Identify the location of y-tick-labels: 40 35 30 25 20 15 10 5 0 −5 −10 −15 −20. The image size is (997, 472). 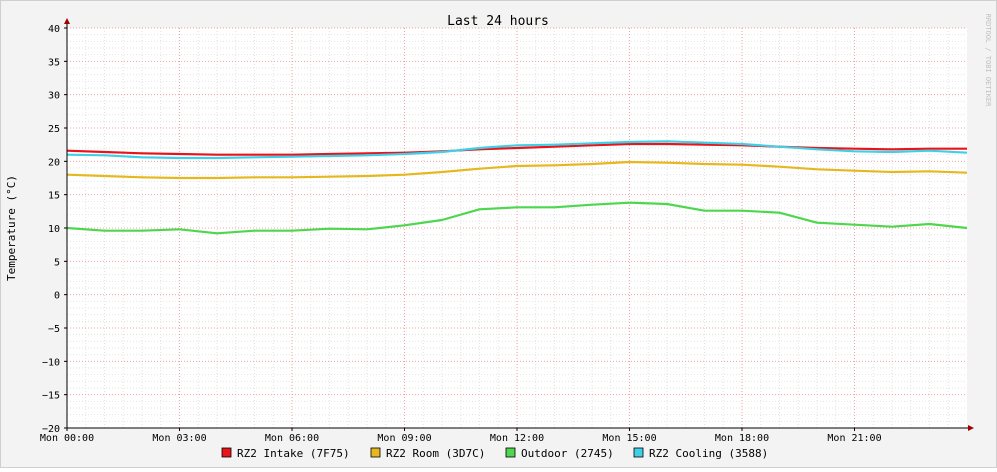
(51, 229).